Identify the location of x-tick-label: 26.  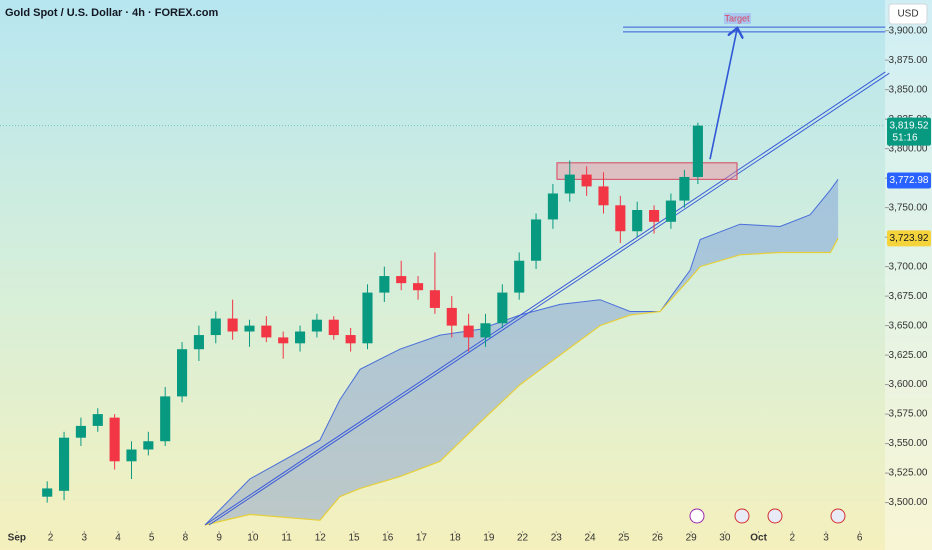
(658, 538).